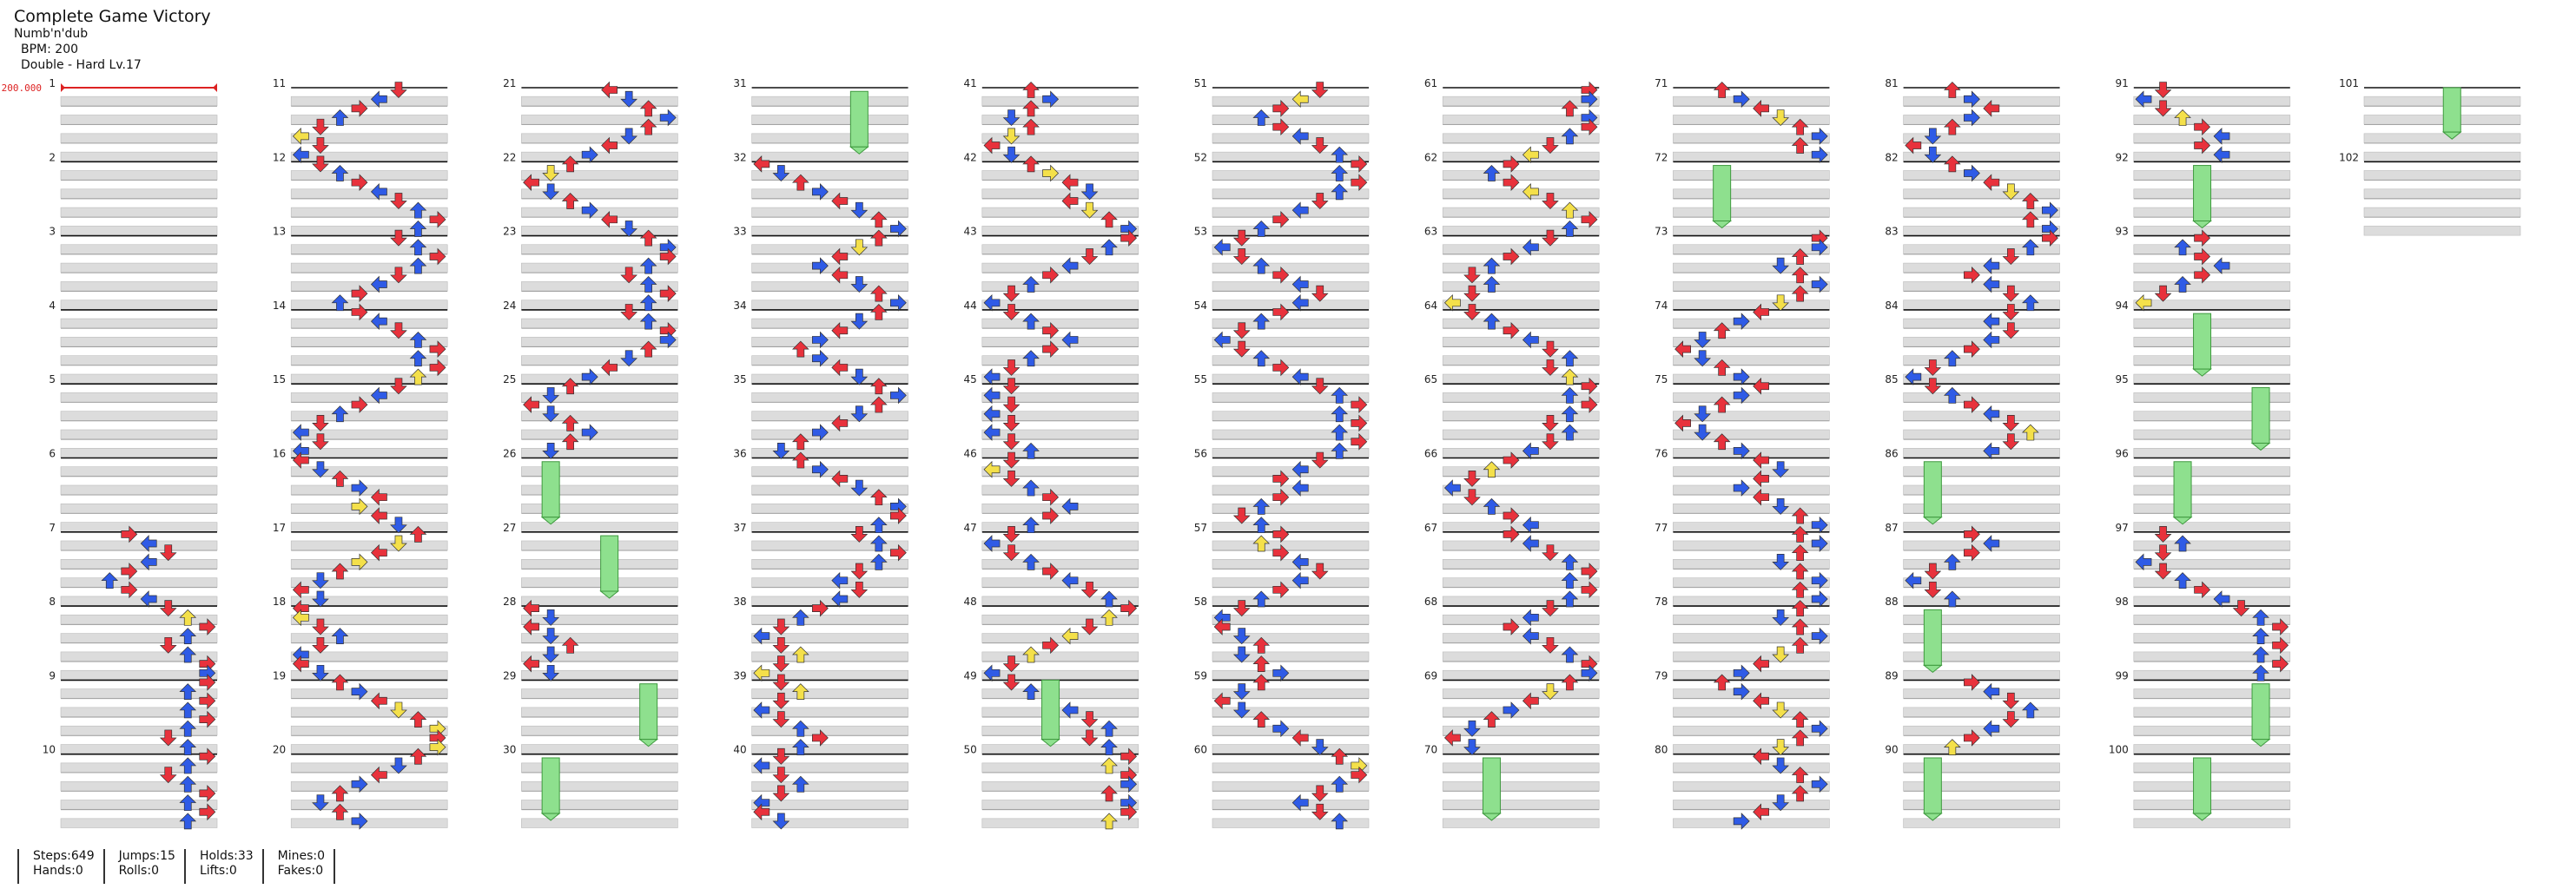 The height and width of the screenshot is (889, 2576). Describe the element at coordinates (740, 602) in the screenshot. I see `measure-number: 38` at that location.